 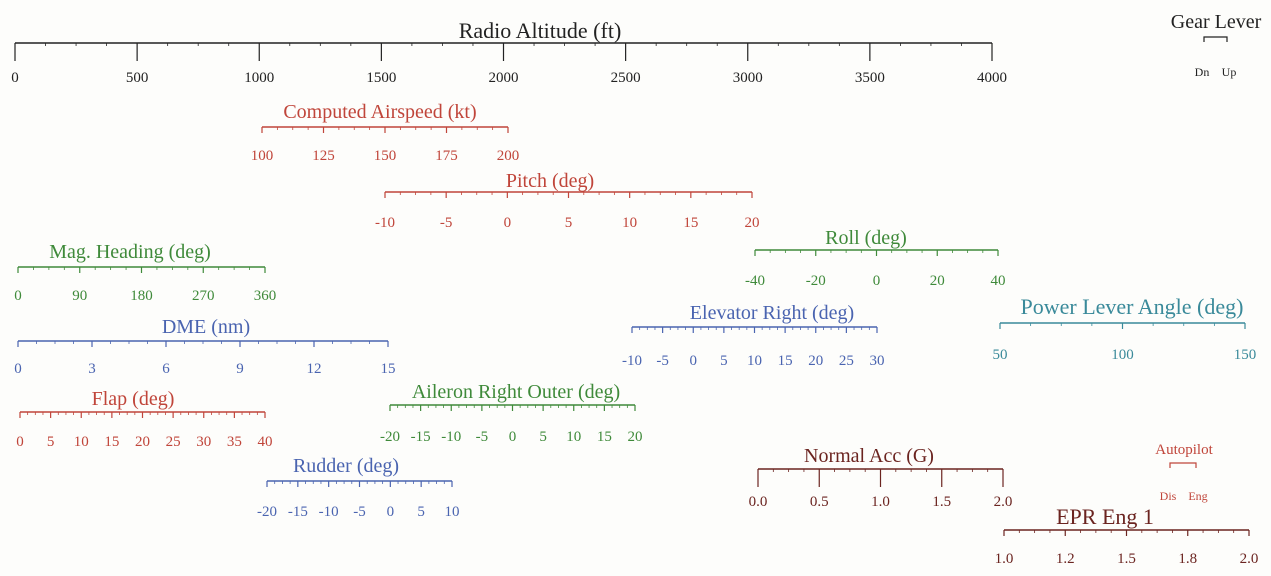 What do you see at coordinates (870, 78) in the screenshot?
I see `radio-altitude-ft-tick-label: 3500` at bounding box center [870, 78].